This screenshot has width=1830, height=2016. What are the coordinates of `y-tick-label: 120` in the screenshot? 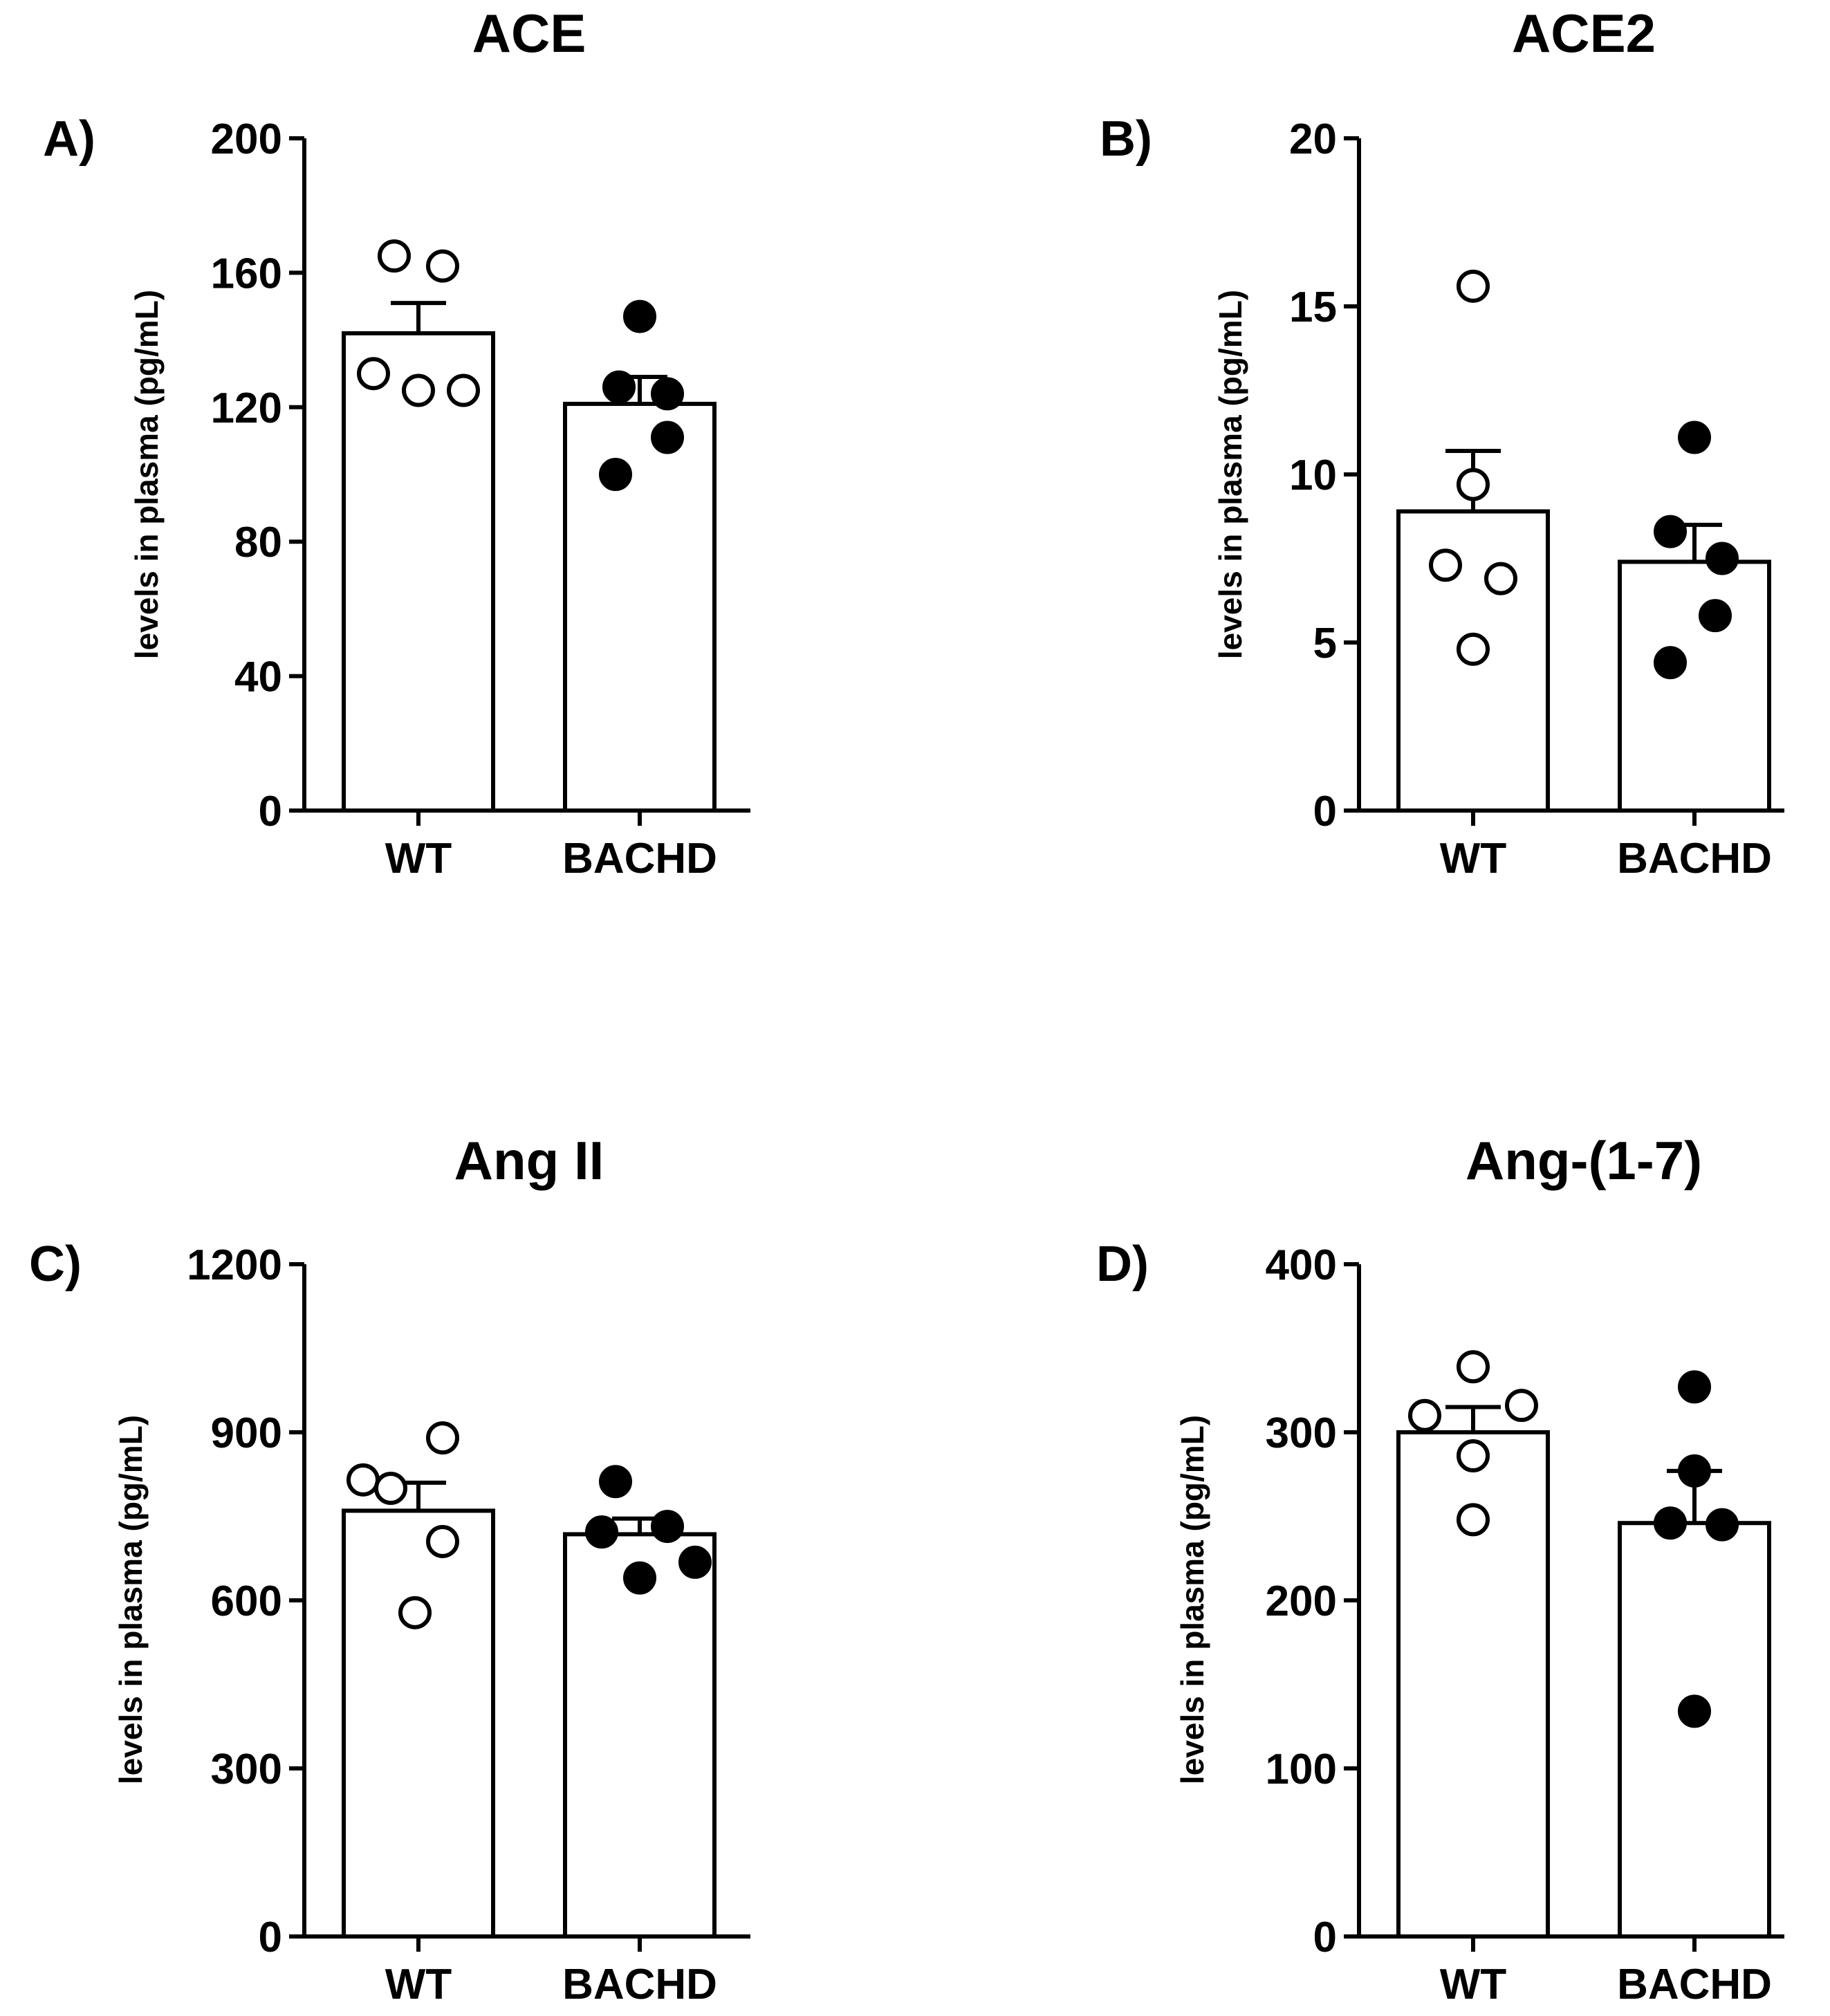 It's located at (246, 408).